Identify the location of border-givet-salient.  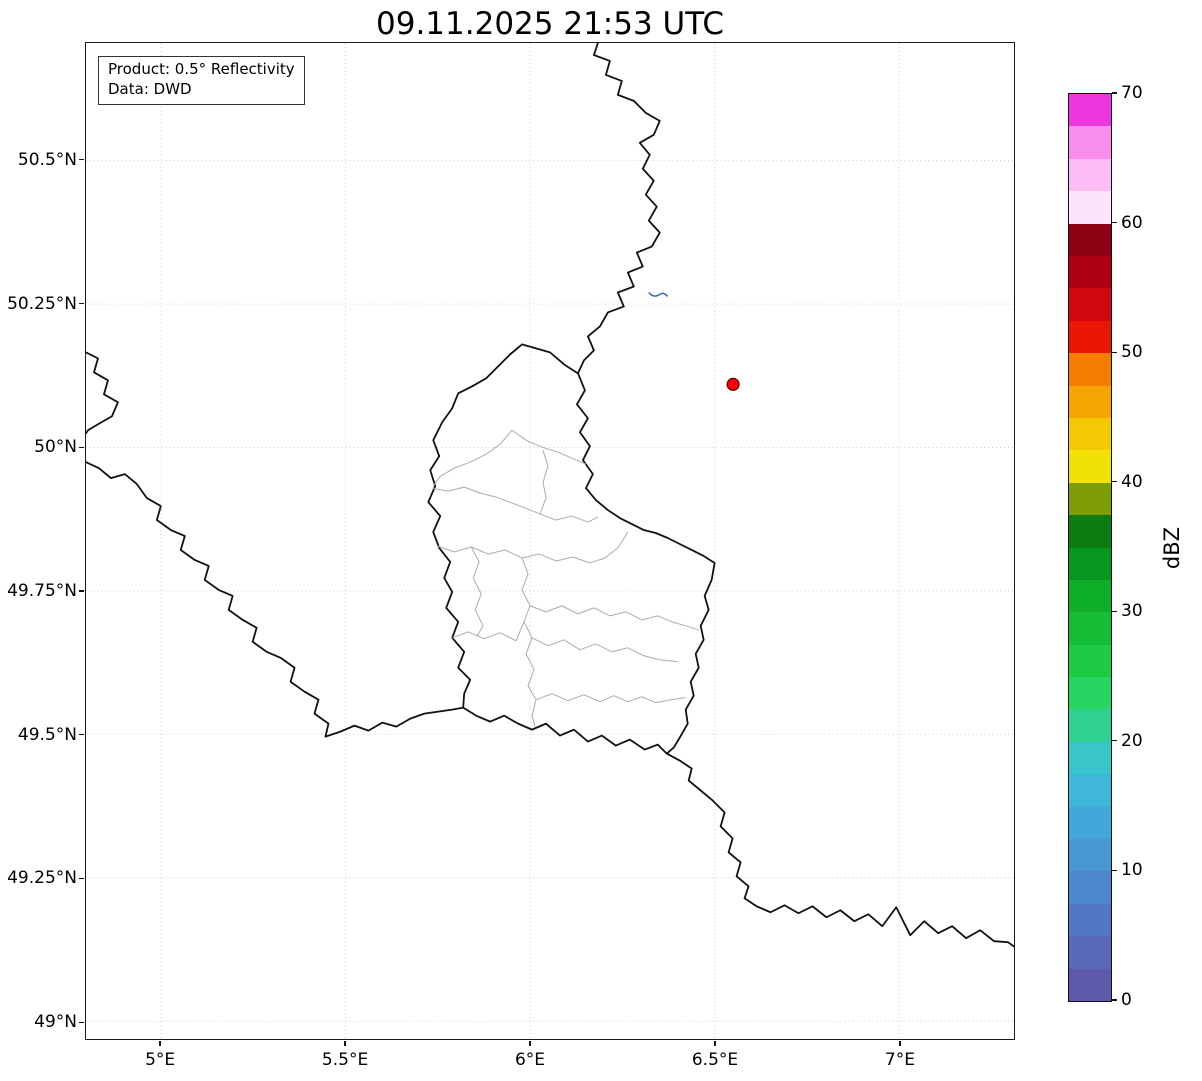
(102, 393).